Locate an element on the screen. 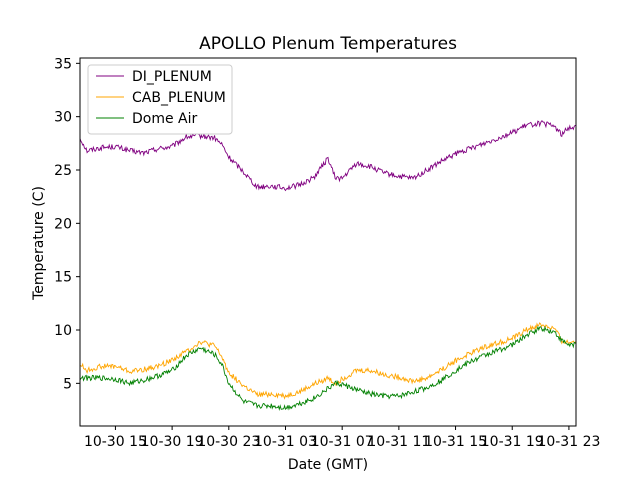 The image size is (640, 484). chart-title: APOLLO Plenum Temperatures is located at coordinates (328, 44).